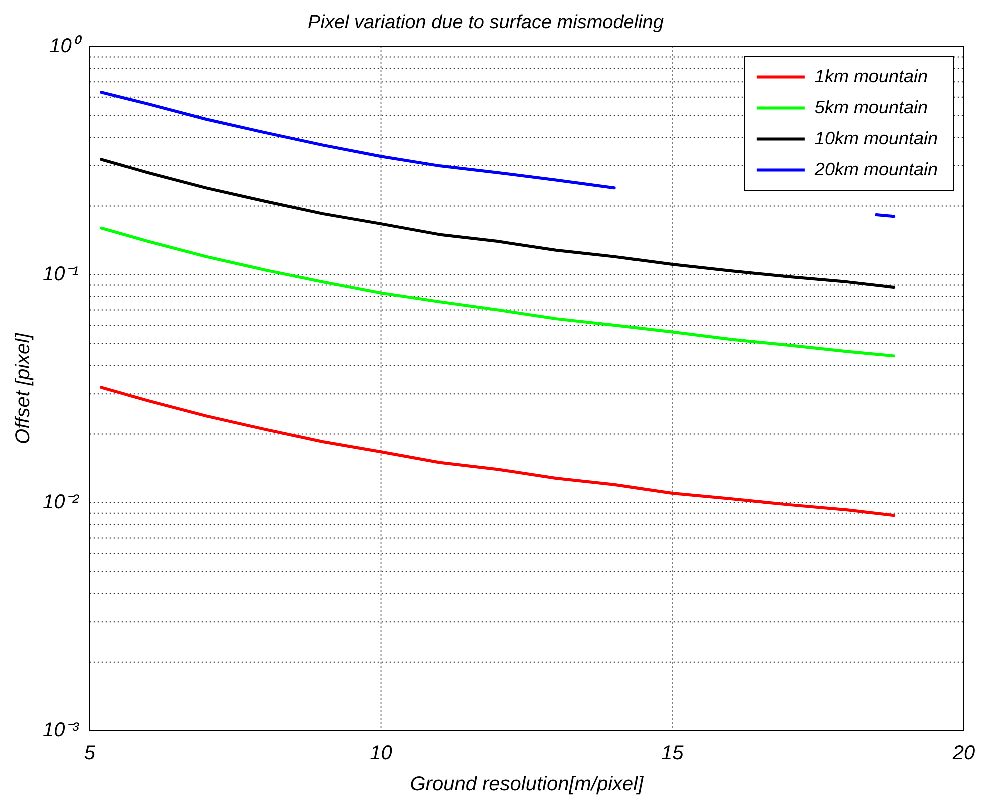 The width and height of the screenshot is (992, 809). I want to click on x-axis-title: Ground resolution[m/pixel], so click(527, 785).